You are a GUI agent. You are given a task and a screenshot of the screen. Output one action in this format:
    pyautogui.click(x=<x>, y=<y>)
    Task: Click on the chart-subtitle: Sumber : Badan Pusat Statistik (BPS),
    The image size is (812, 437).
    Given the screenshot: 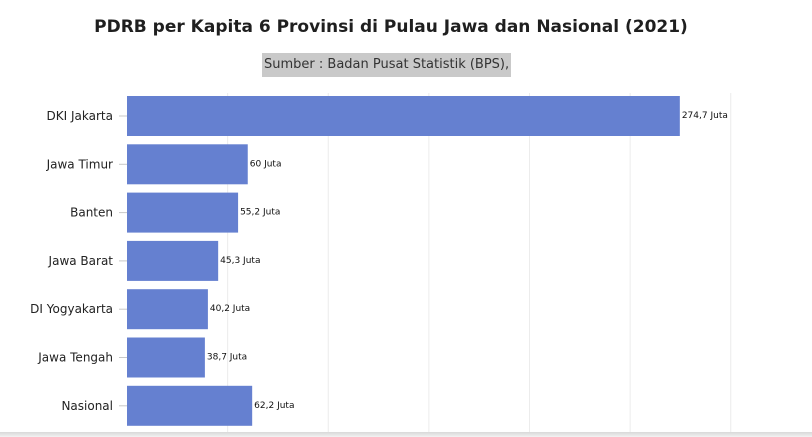 What is the action you would take?
    pyautogui.click(x=387, y=65)
    